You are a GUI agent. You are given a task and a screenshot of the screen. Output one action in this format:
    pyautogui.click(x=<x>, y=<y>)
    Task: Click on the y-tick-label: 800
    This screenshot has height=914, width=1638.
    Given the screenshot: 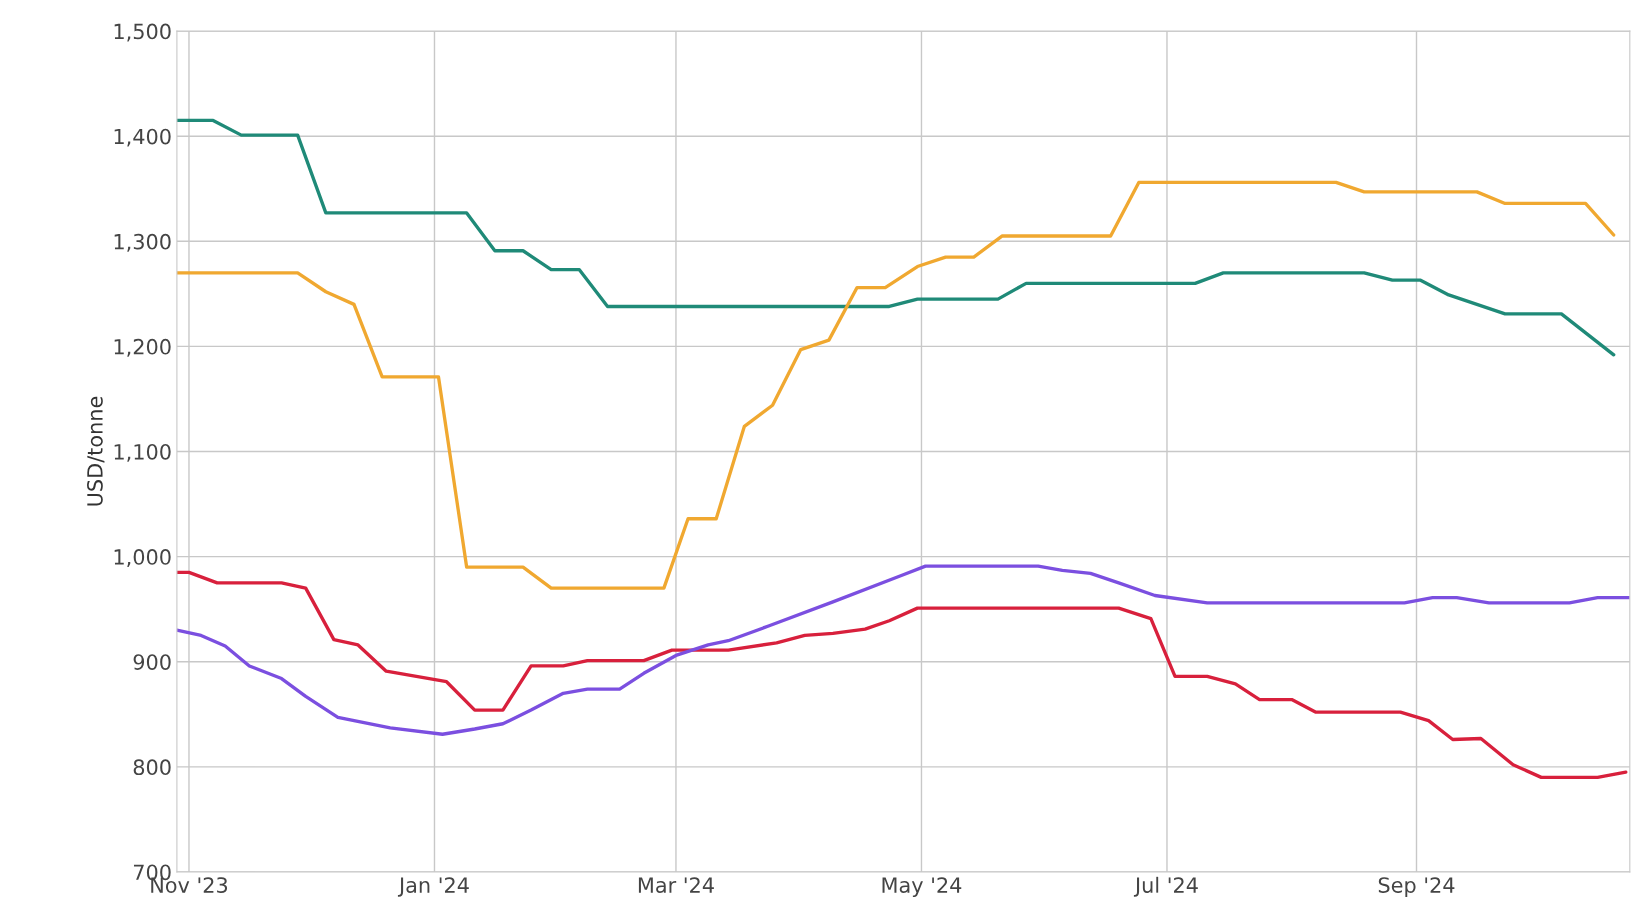 What is the action you would take?
    pyautogui.click(x=152, y=767)
    